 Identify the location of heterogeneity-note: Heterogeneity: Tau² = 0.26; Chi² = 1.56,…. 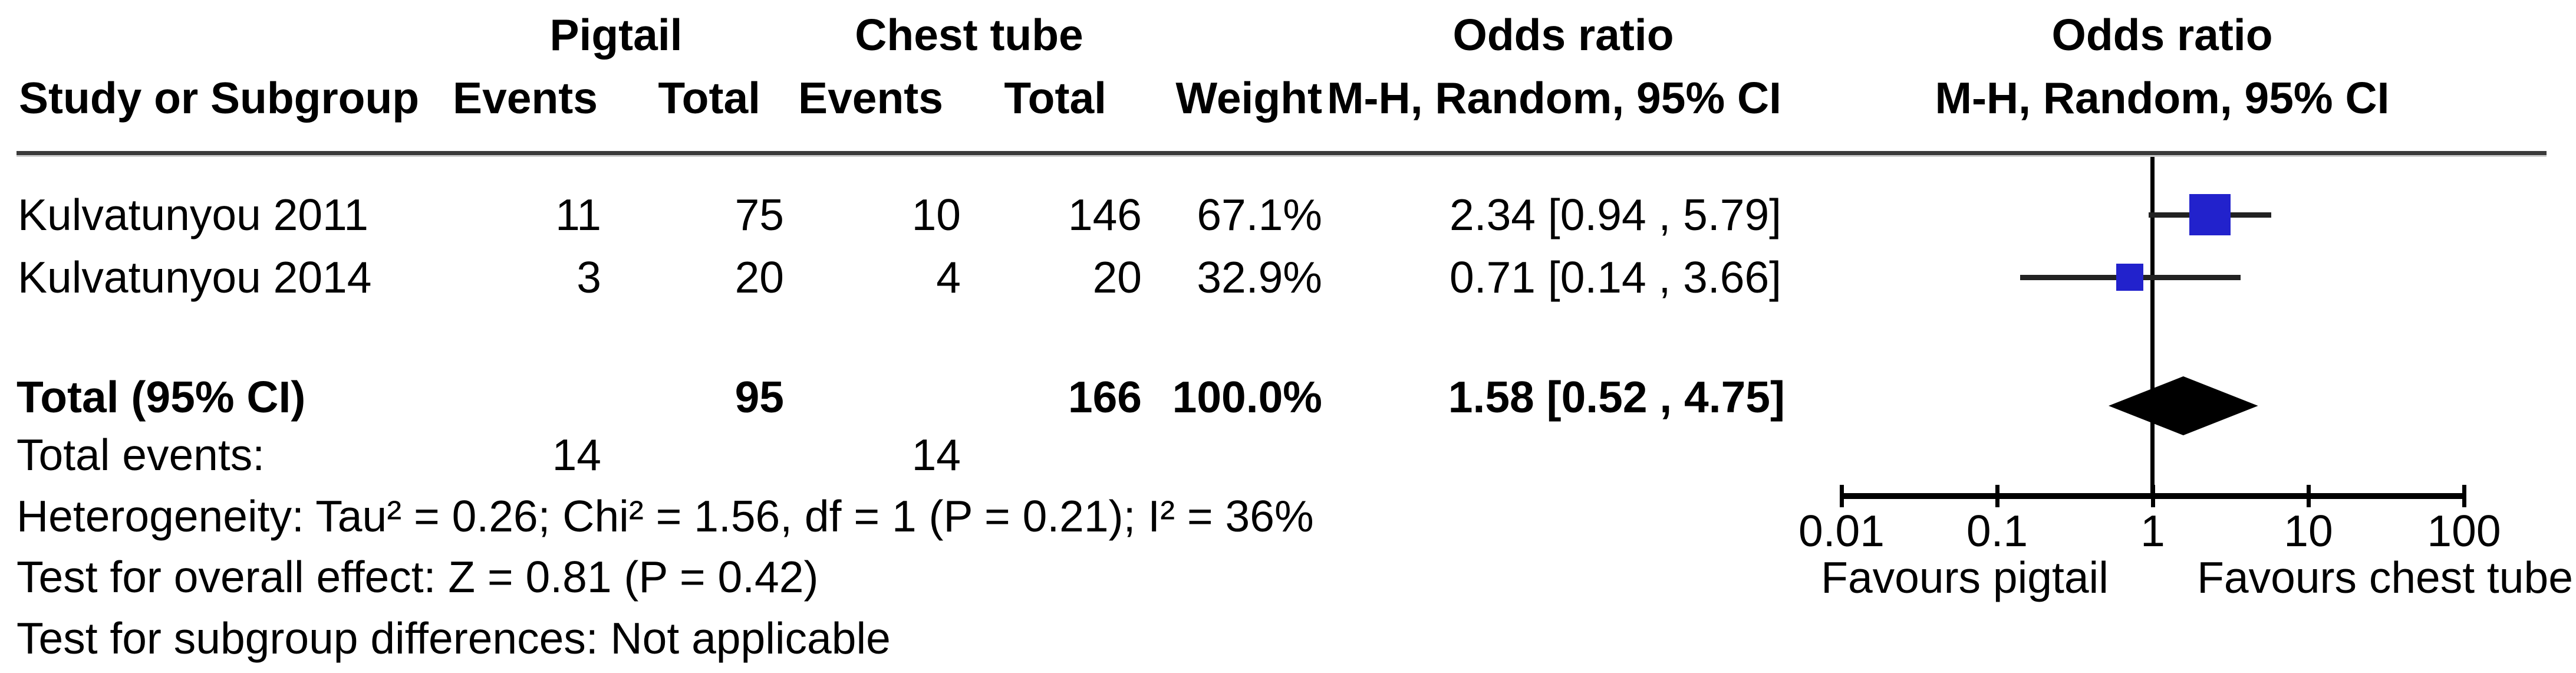
(665, 516).